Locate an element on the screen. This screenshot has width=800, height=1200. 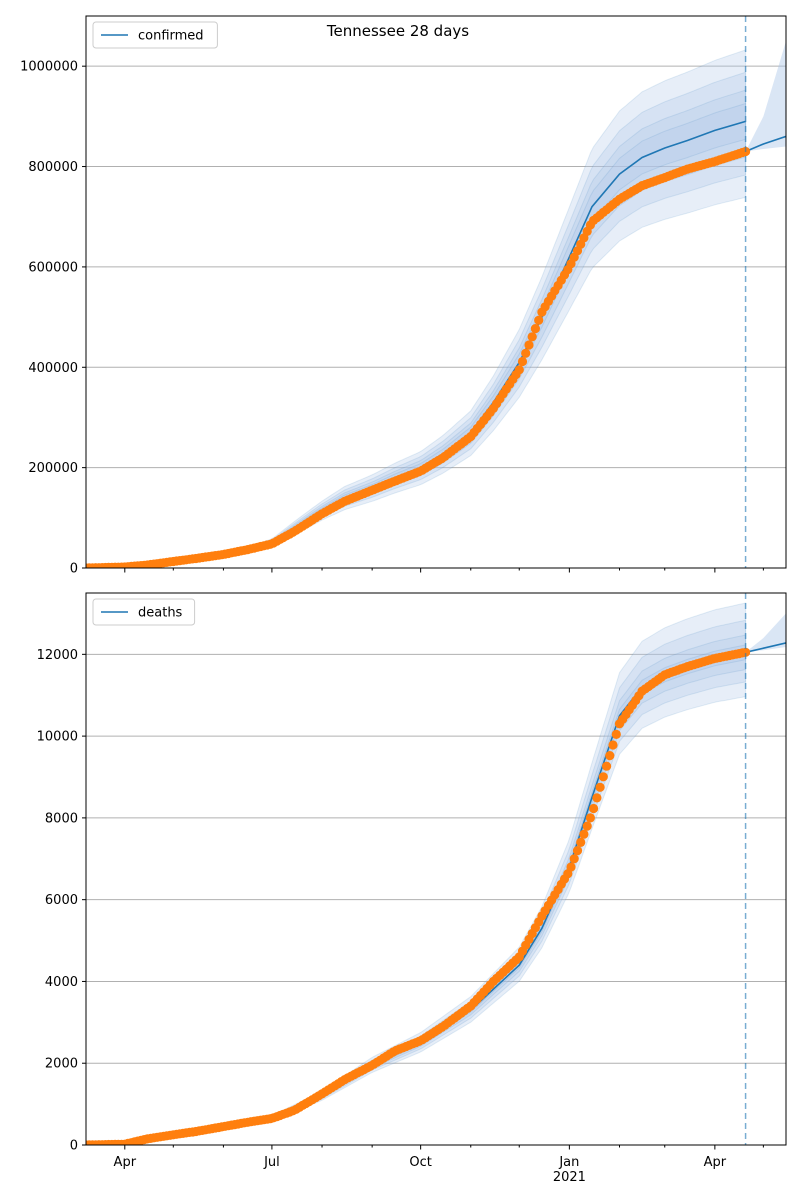
y-tick-label: 4000 is located at coordinates (61, 982).